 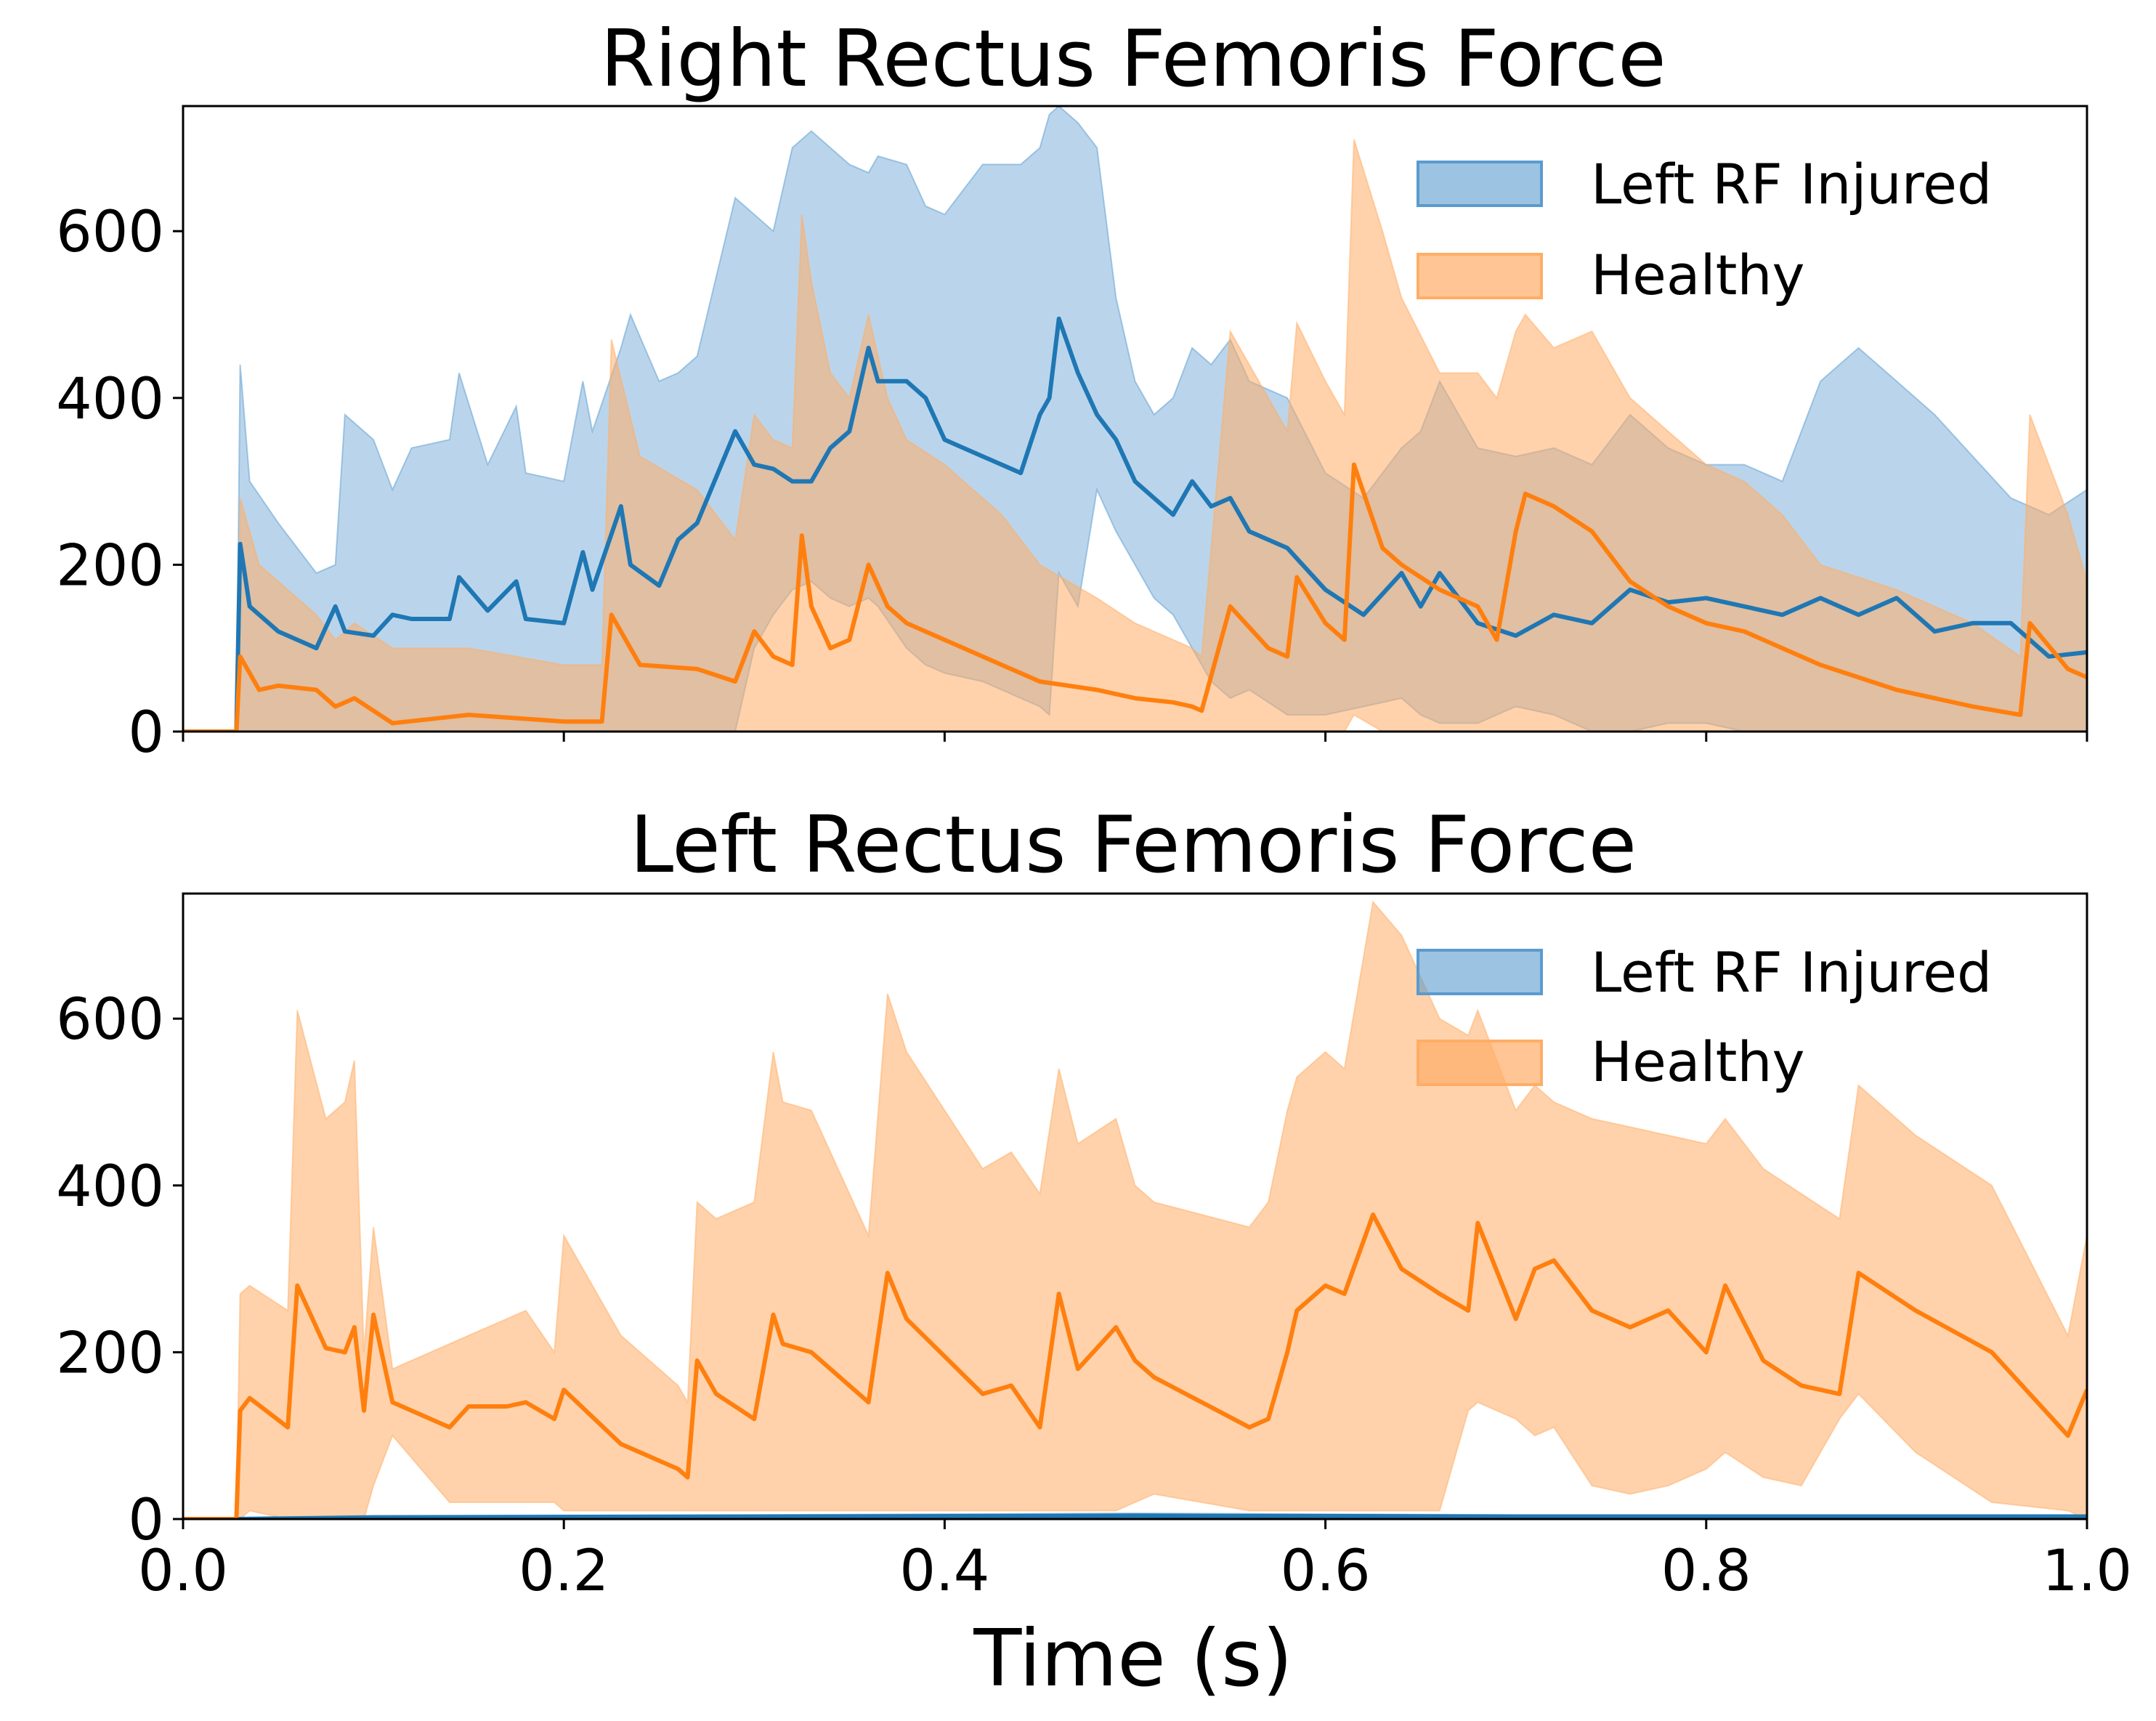 What do you see at coordinates (1326, 1572) in the screenshot?
I see `x-tick-label: 0.6` at bounding box center [1326, 1572].